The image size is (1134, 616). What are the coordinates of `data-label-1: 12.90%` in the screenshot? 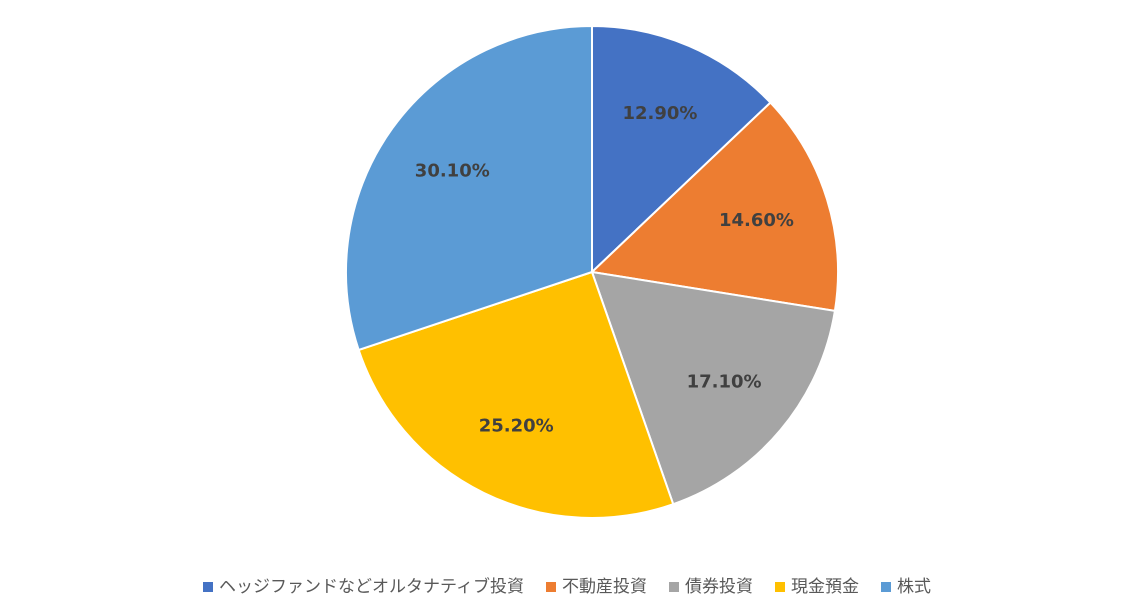 It's located at (660, 113).